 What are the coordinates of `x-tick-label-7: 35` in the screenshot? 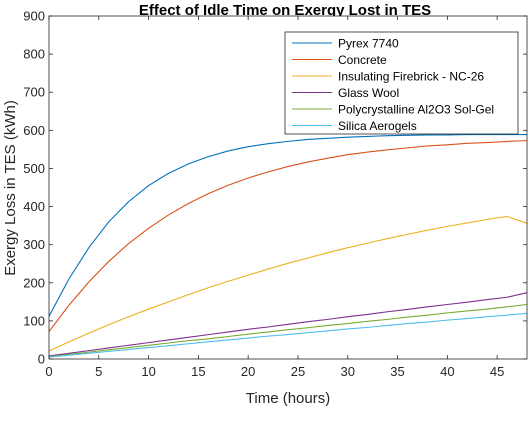 It's located at (397, 371).